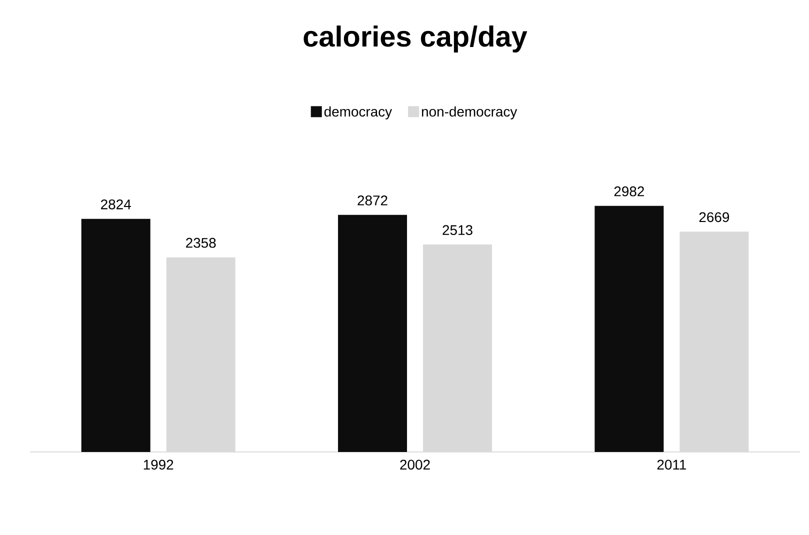 The height and width of the screenshot is (535, 809). I want to click on legend-label: non-democracy, so click(470, 113).